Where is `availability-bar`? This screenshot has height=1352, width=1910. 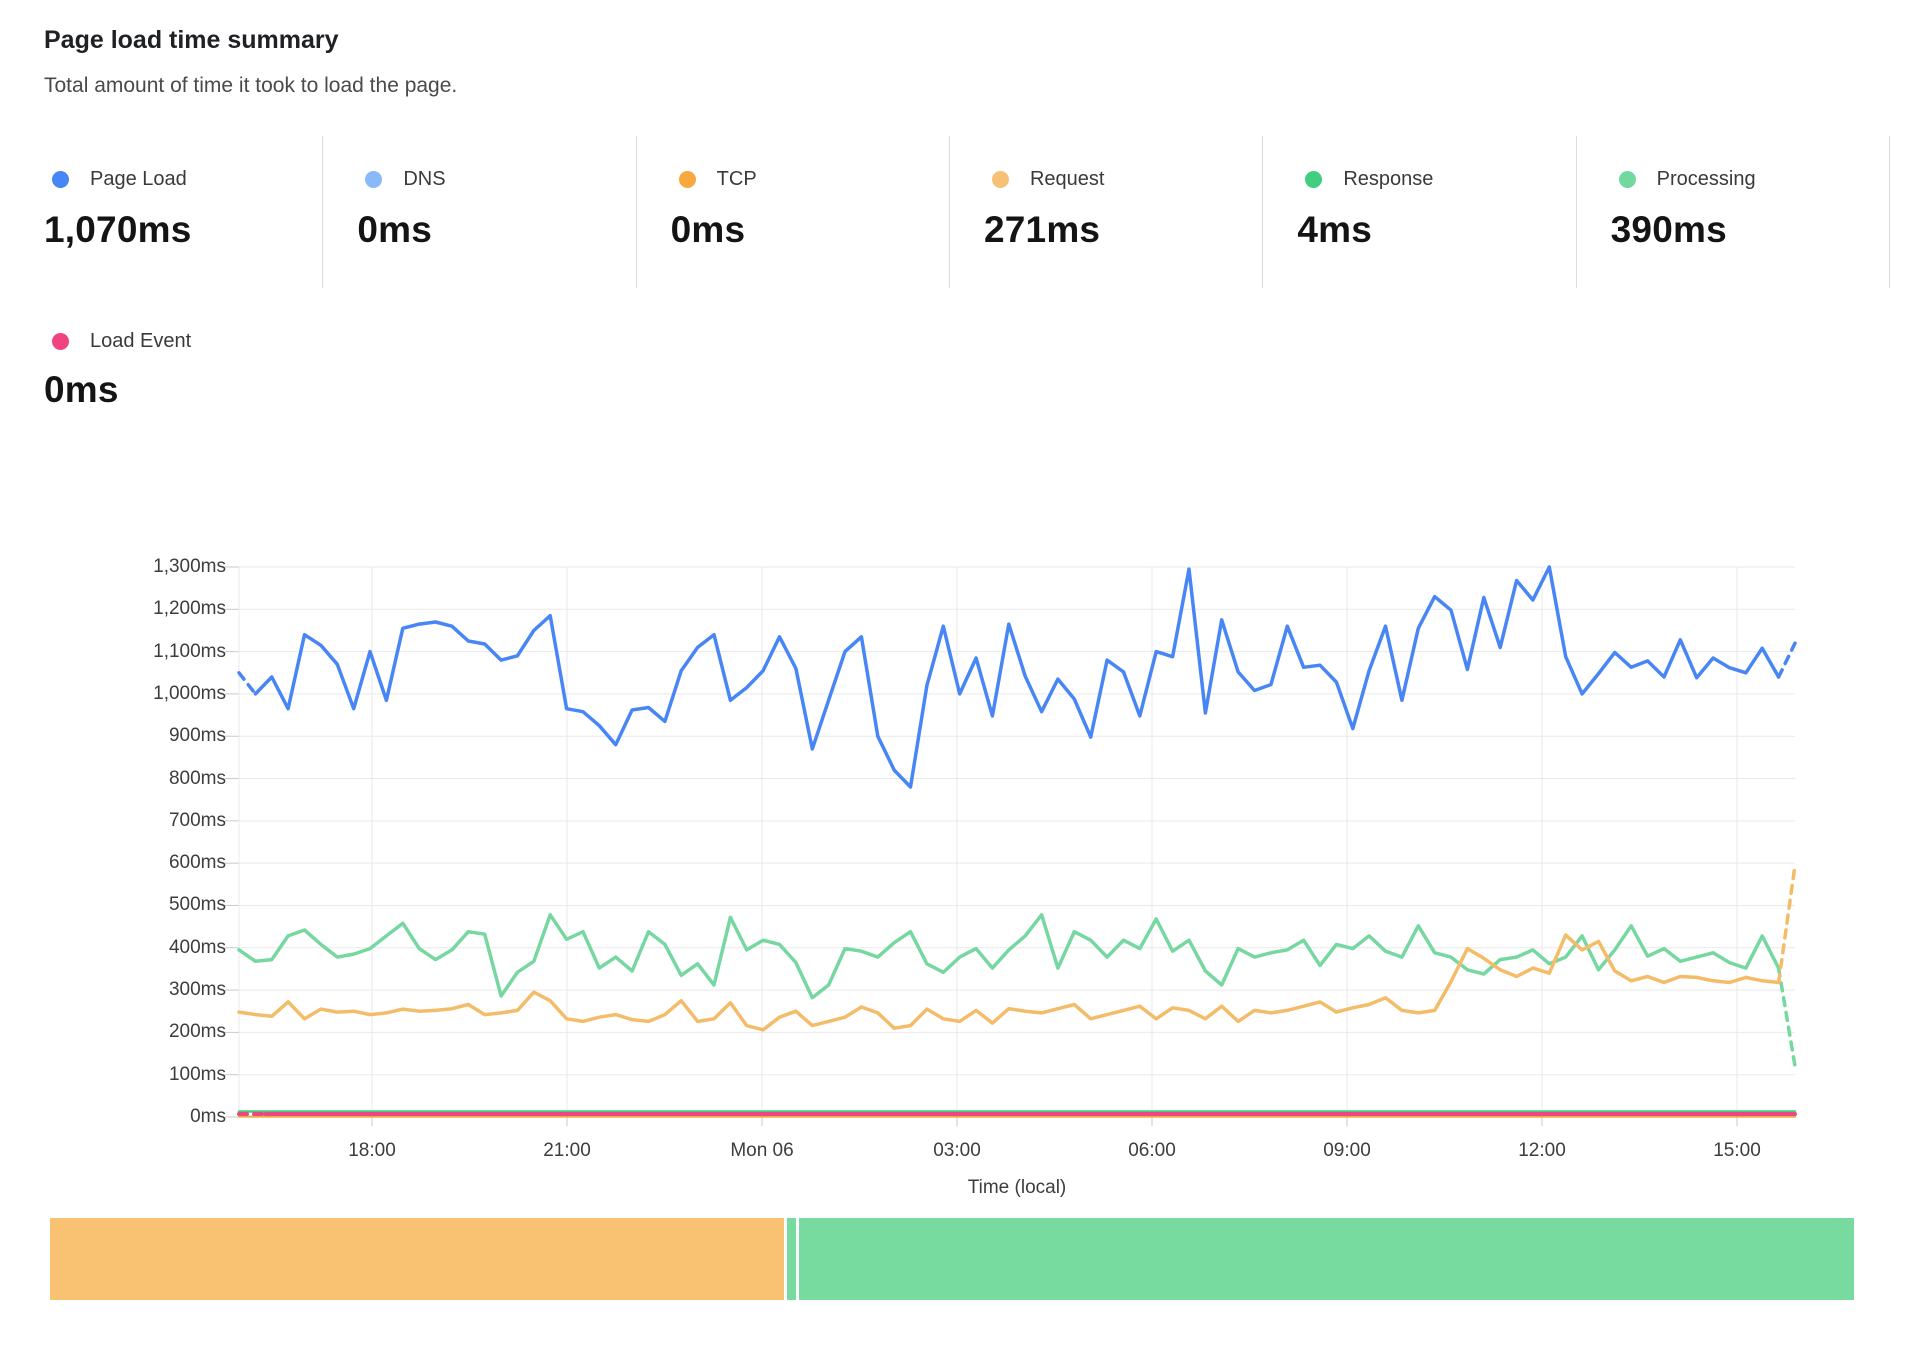 availability-bar is located at coordinates (953, 1259).